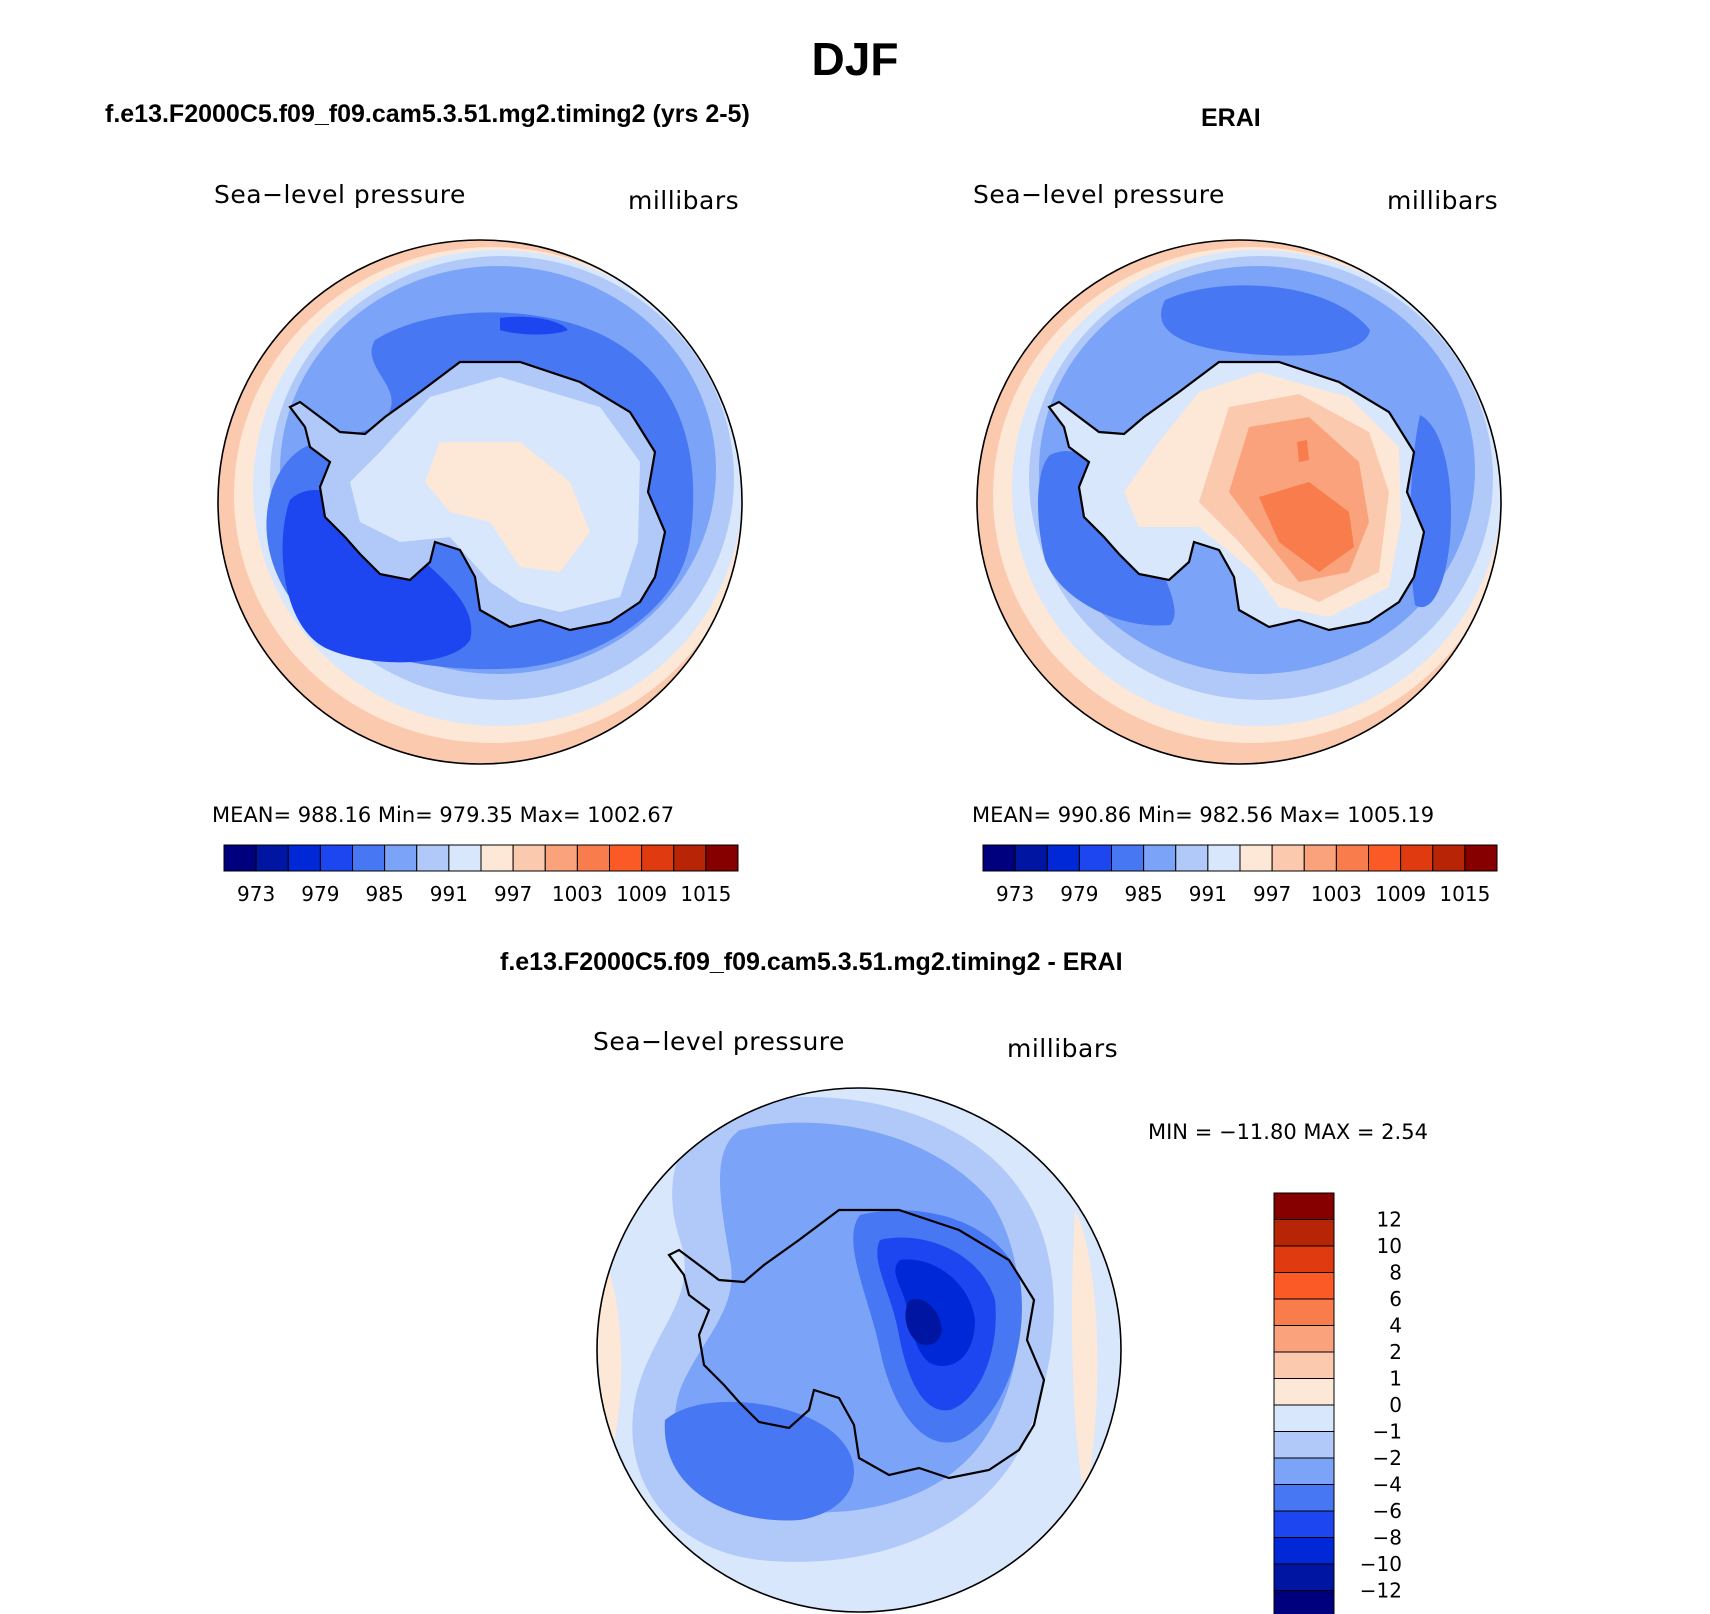  Describe the element at coordinates (923, 1322) in the screenshot. I see `map3-fill-minus10` at that location.